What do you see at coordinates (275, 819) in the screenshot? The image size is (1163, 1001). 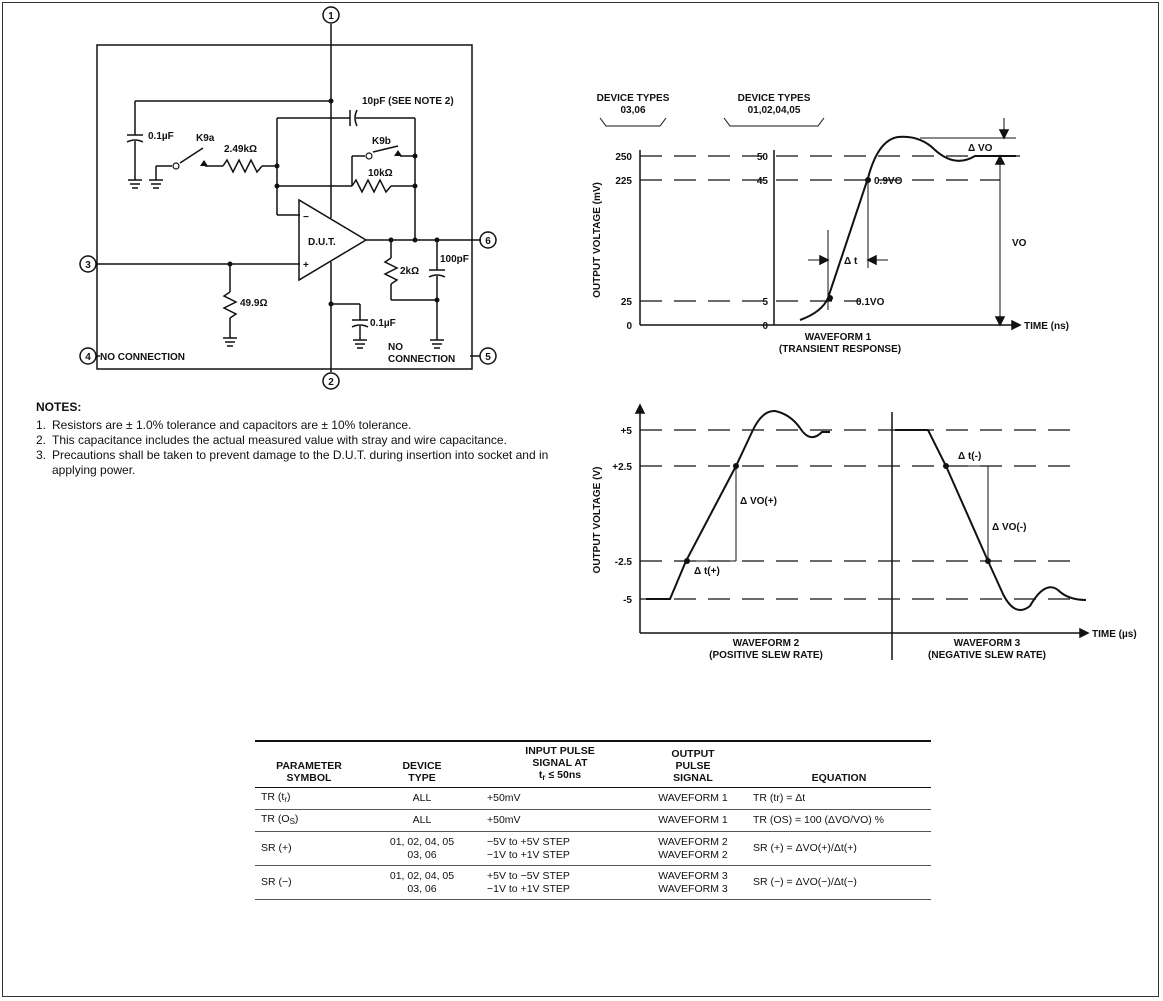 I see `symbol-text: TR (O` at bounding box center [275, 819].